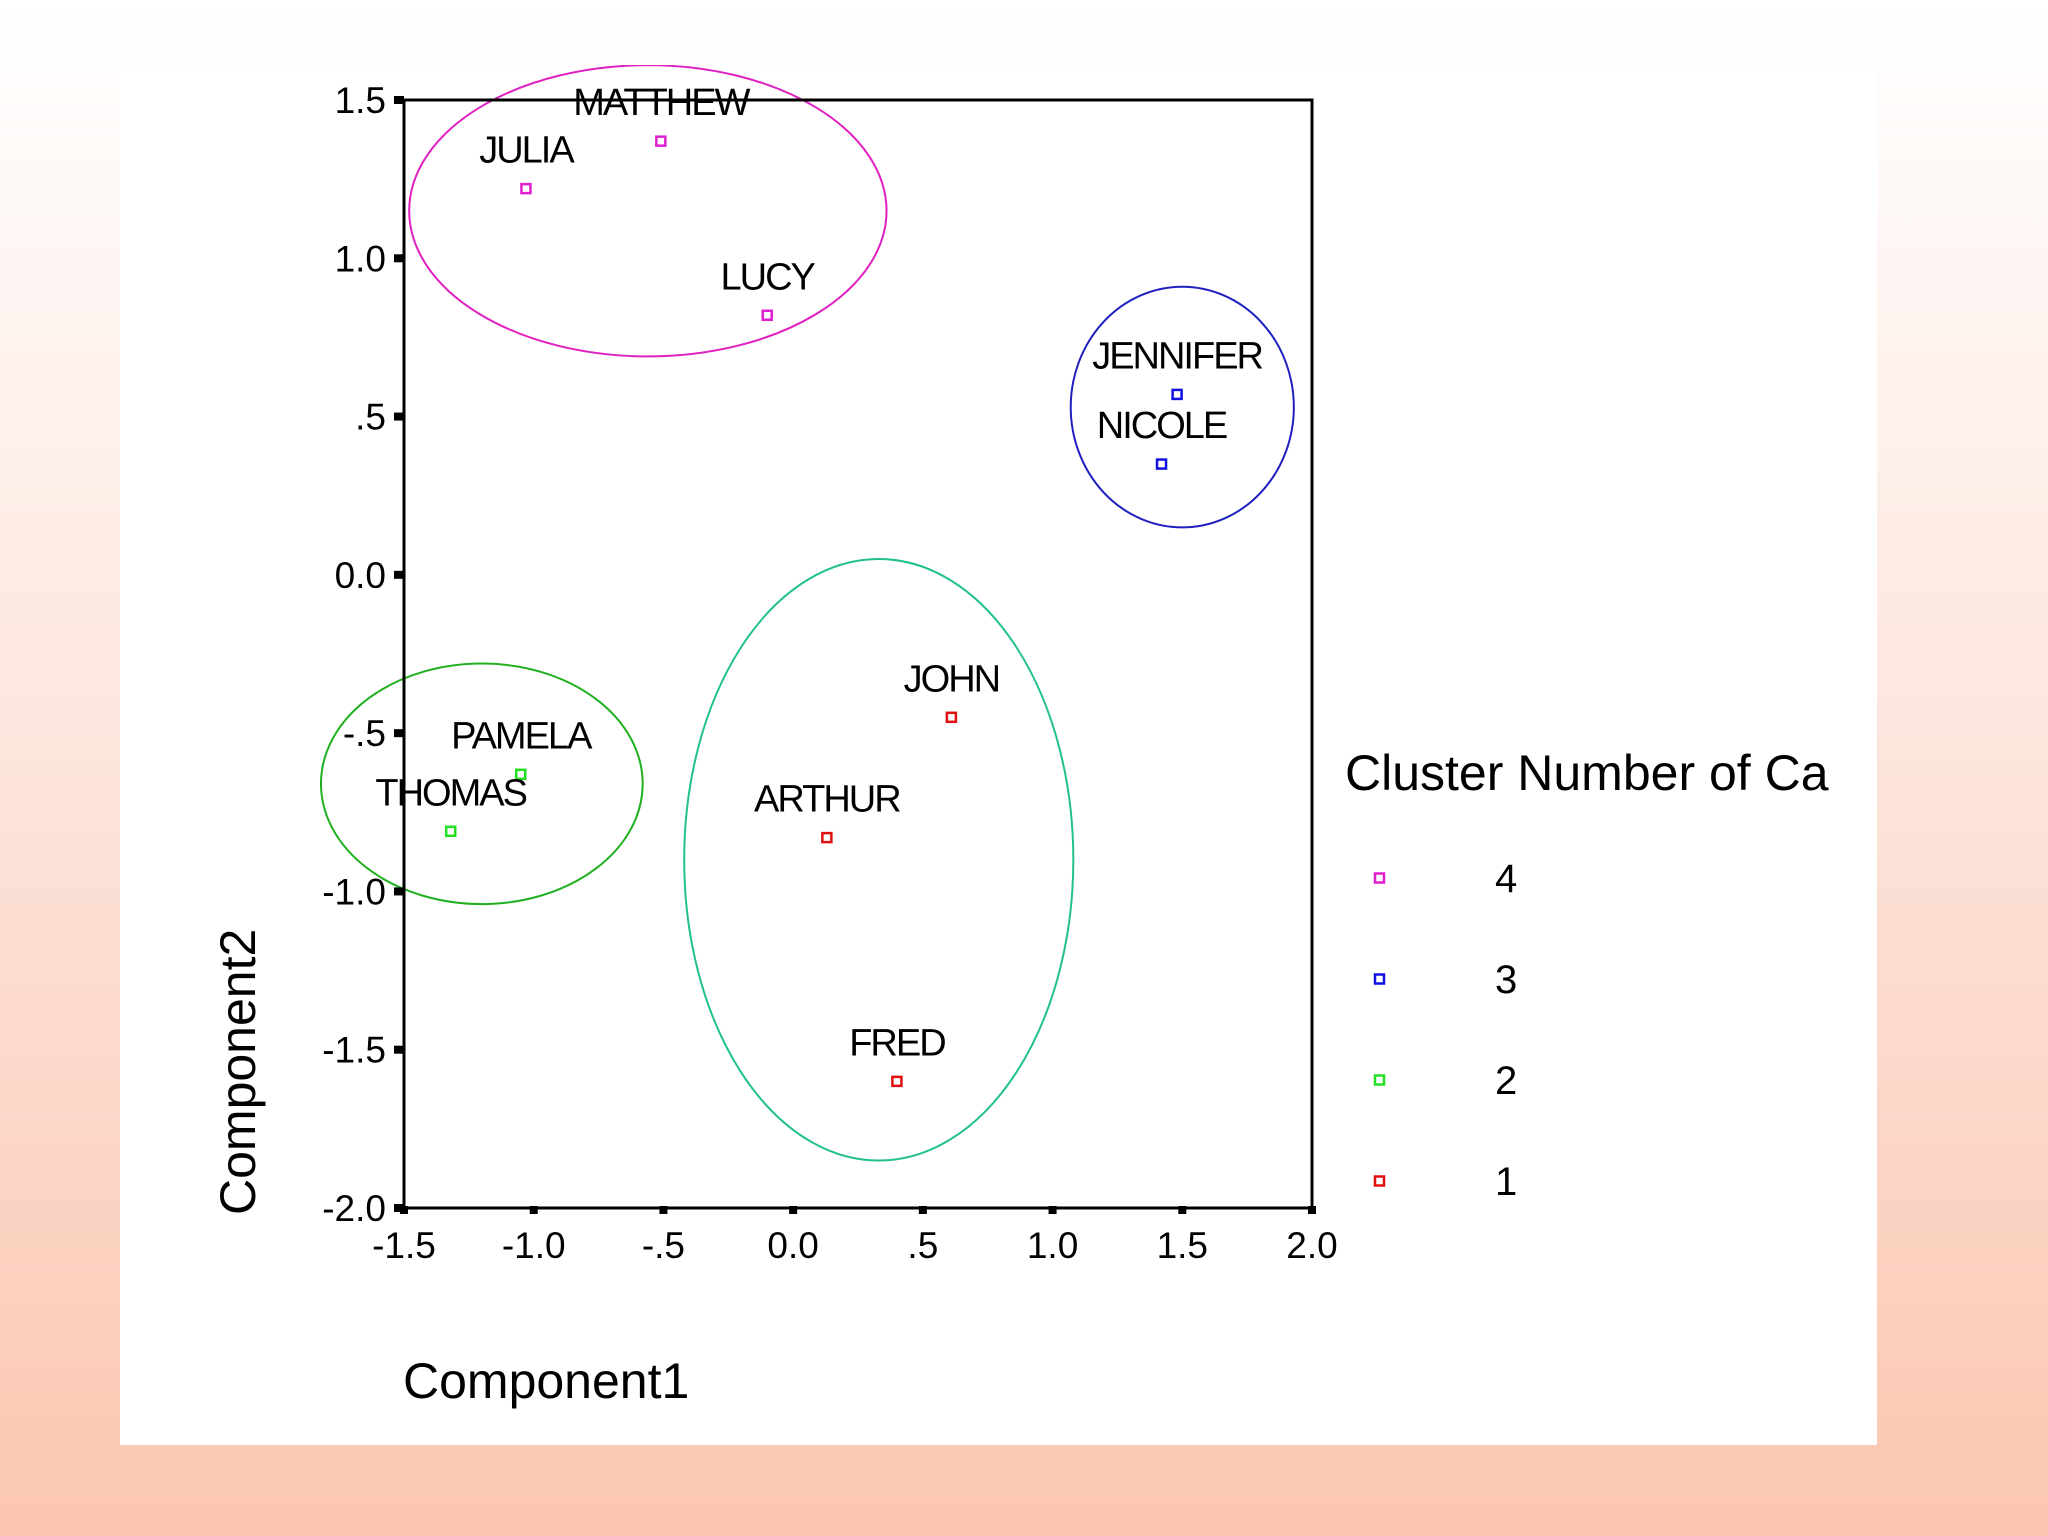 This screenshot has width=2048, height=1536. I want to click on y-axis-title: Component2, so click(238, 1072).